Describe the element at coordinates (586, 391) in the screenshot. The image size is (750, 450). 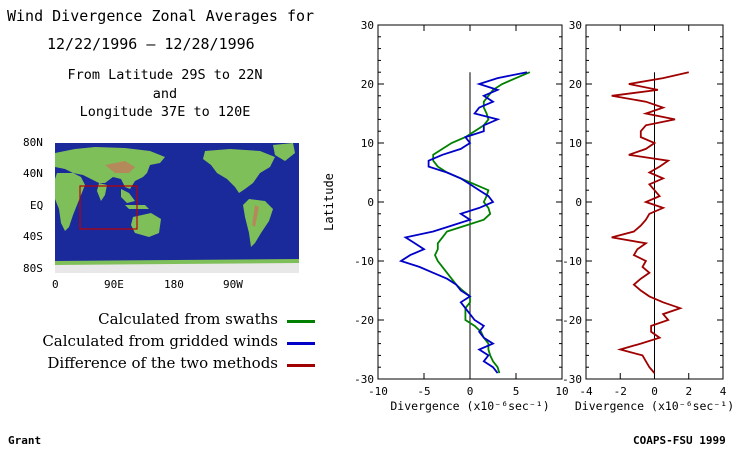
I see `x-tick-label: -4` at that location.